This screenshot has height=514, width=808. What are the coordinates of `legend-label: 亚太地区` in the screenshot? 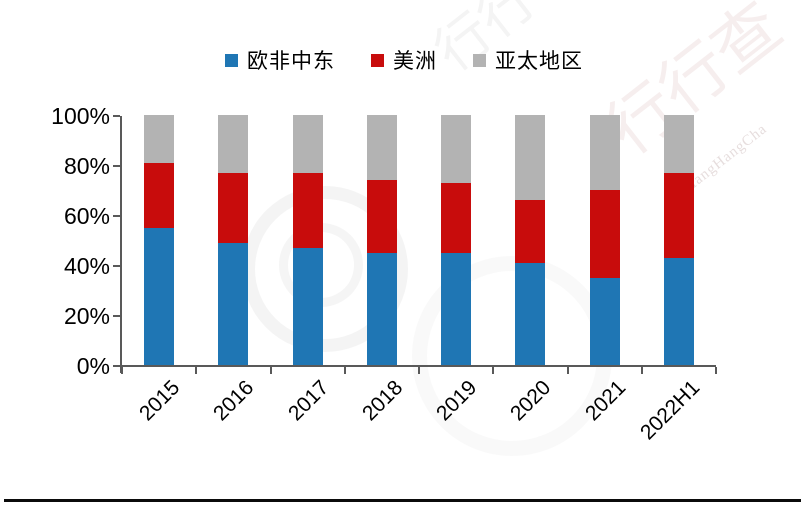 It's located at (539, 61).